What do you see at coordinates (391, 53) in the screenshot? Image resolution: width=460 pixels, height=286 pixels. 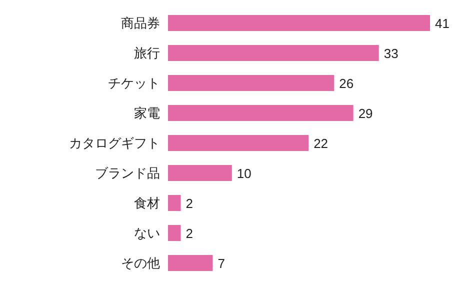 I see `data-label: 33` at bounding box center [391, 53].